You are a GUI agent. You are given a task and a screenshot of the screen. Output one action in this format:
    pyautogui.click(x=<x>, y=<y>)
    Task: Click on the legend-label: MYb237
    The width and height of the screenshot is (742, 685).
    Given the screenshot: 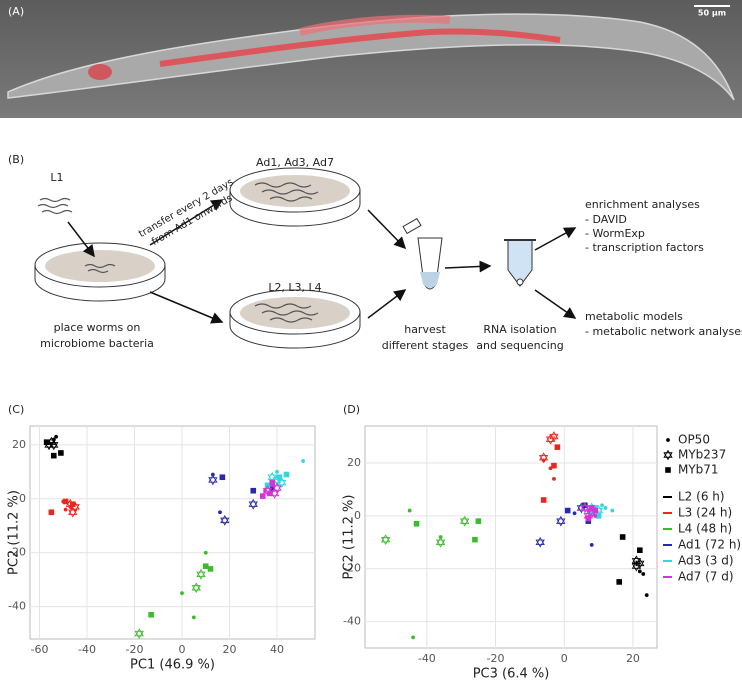 What is the action you would take?
    pyautogui.click(x=702, y=455)
    